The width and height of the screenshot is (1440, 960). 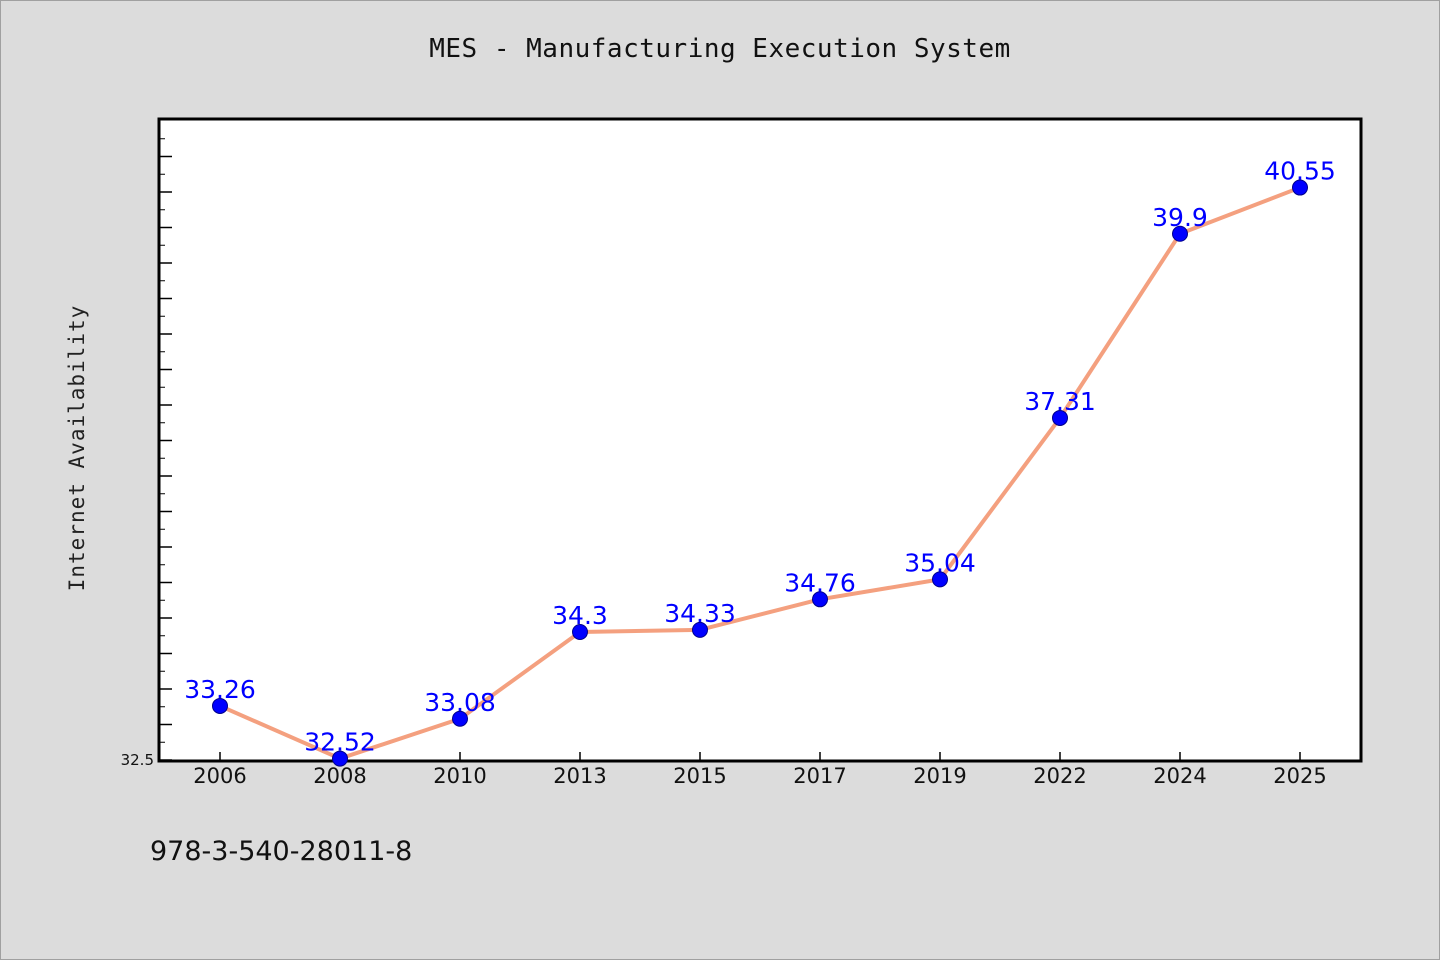 What do you see at coordinates (579, 776) in the screenshot?
I see `x-tick-label: 2013` at bounding box center [579, 776].